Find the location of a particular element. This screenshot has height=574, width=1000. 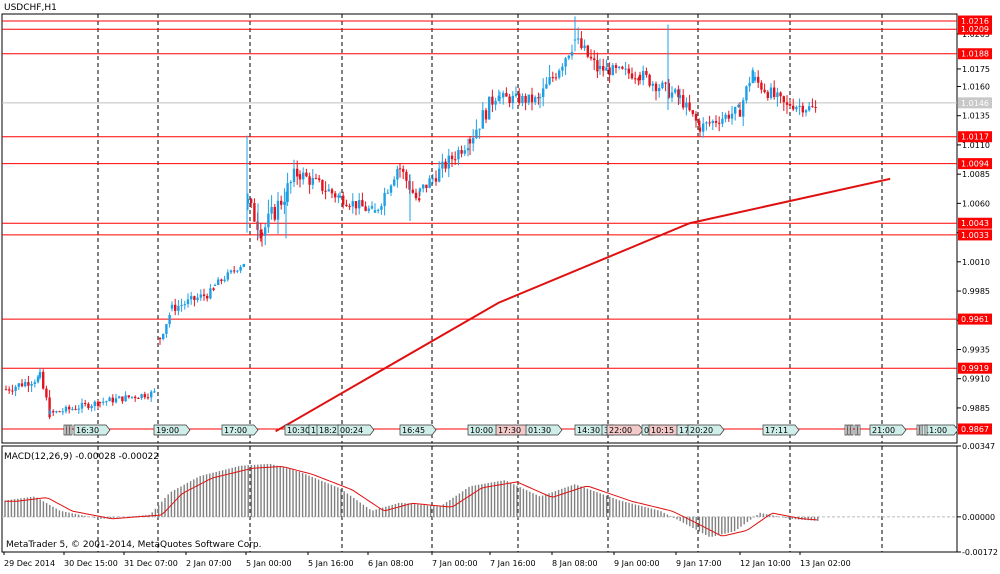

session-marker-label: 14:30 is located at coordinates (588, 430).